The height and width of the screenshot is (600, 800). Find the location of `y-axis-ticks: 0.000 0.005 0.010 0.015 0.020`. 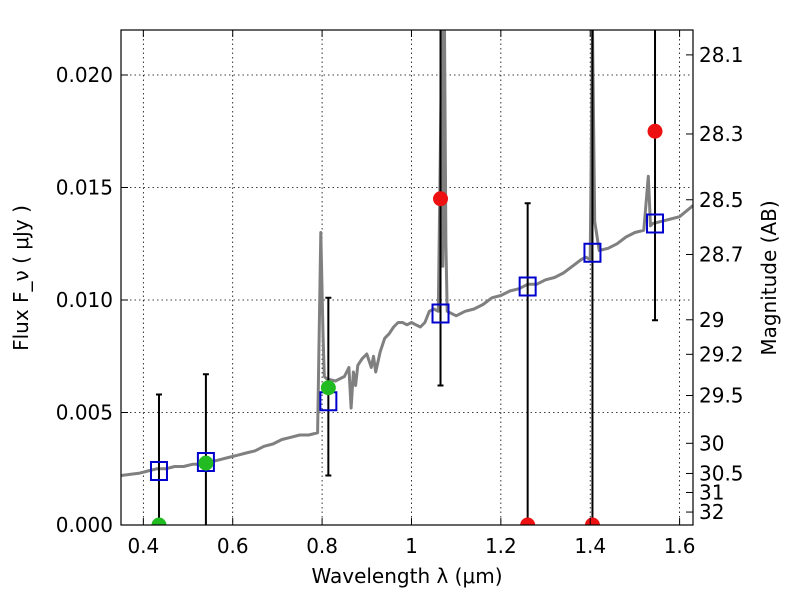

y-axis-ticks: 0.000 0.005 0.010 0.015 0.020 is located at coordinates (92, 300).